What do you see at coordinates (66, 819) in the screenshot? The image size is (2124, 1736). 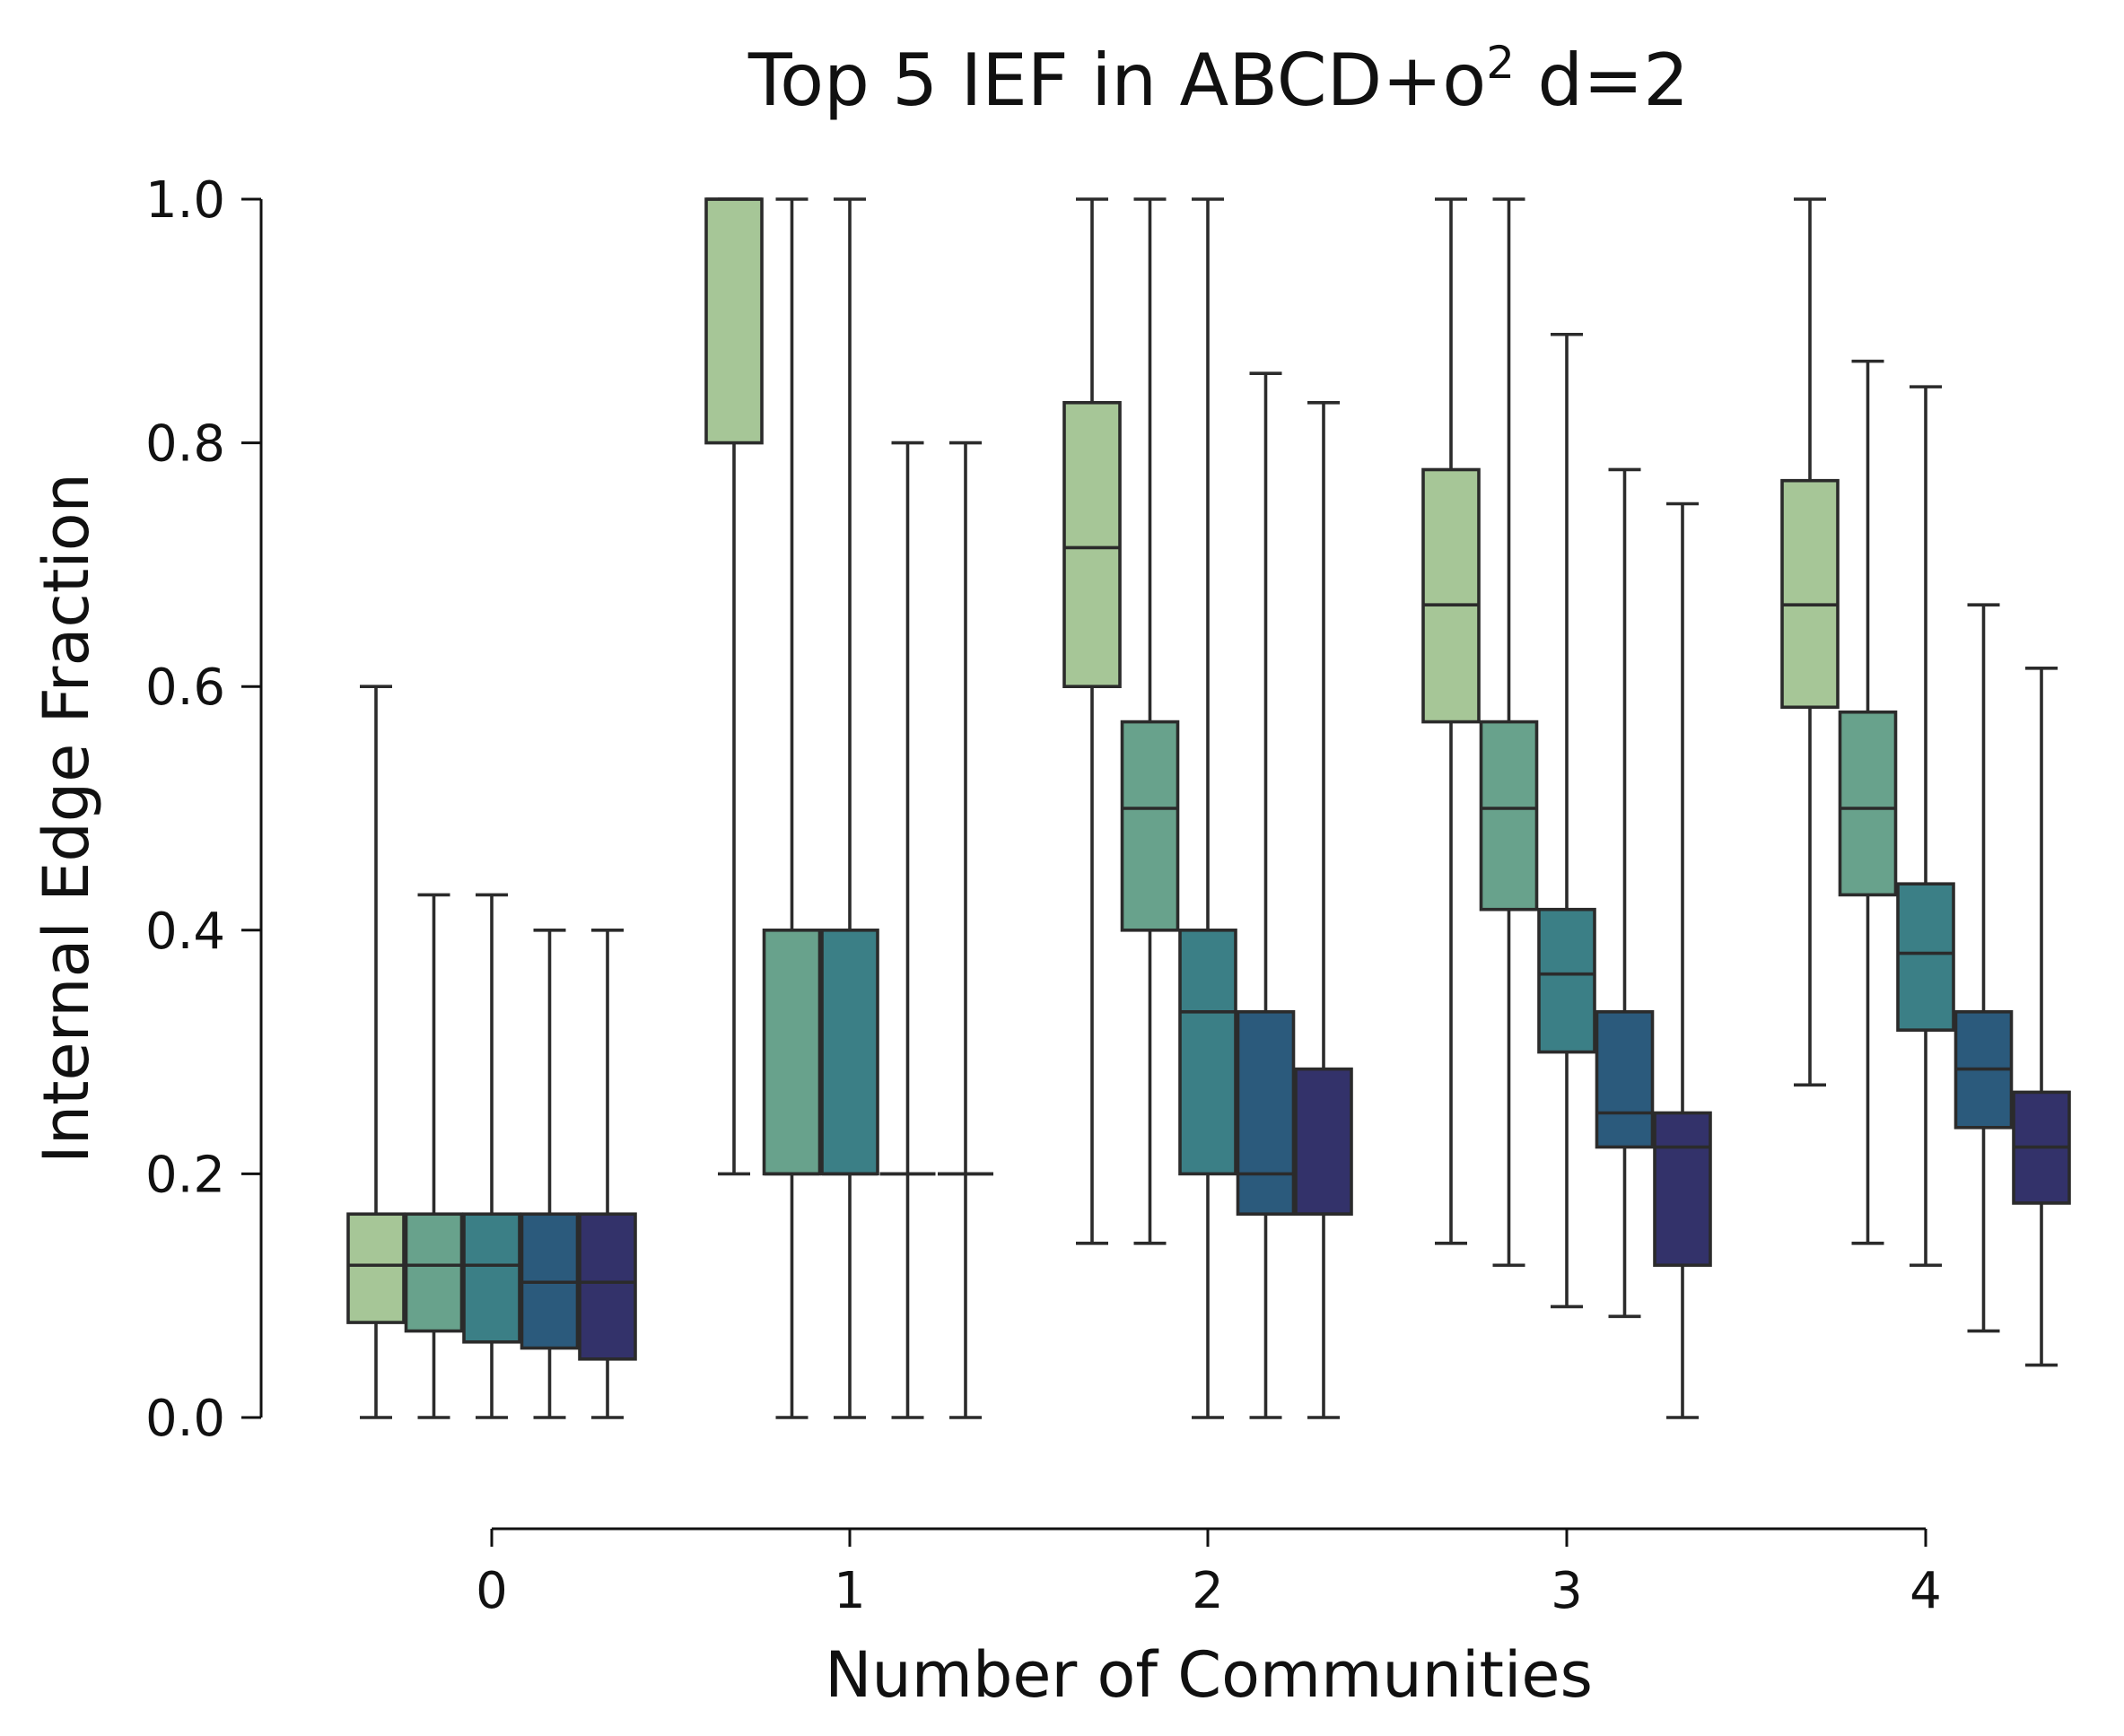 I see `y-axis-label: Internal Edge Fraction` at bounding box center [66, 819].